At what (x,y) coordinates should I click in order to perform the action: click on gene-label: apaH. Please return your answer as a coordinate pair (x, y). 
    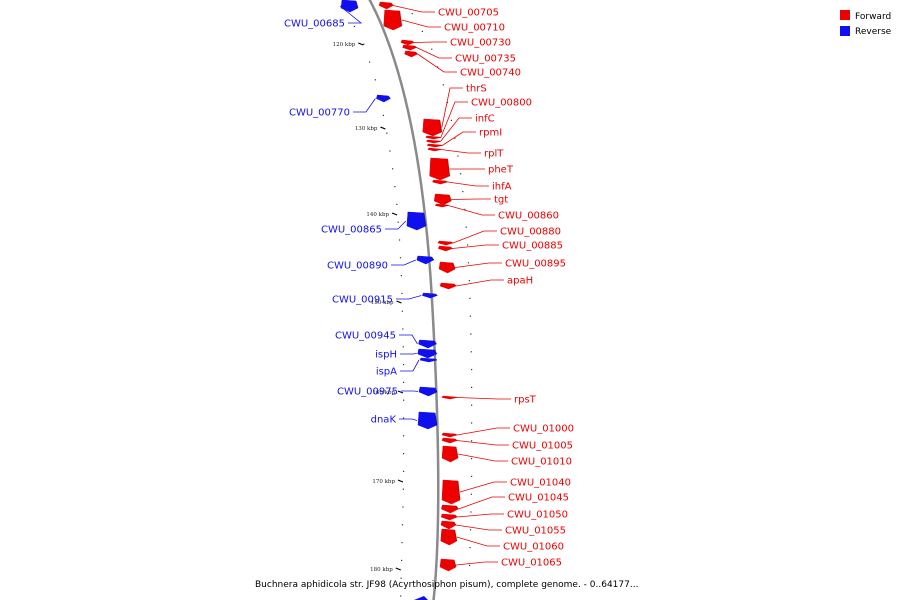
    Looking at the image, I should click on (520, 281).